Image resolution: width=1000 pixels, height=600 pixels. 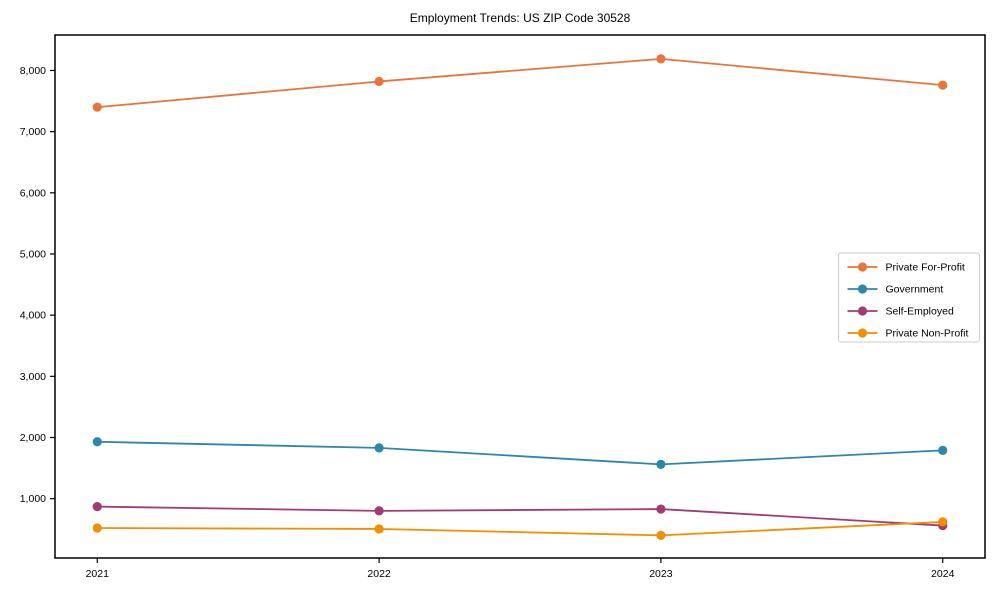 I want to click on legend-label: Private Non-Profit, so click(x=927, y=334).